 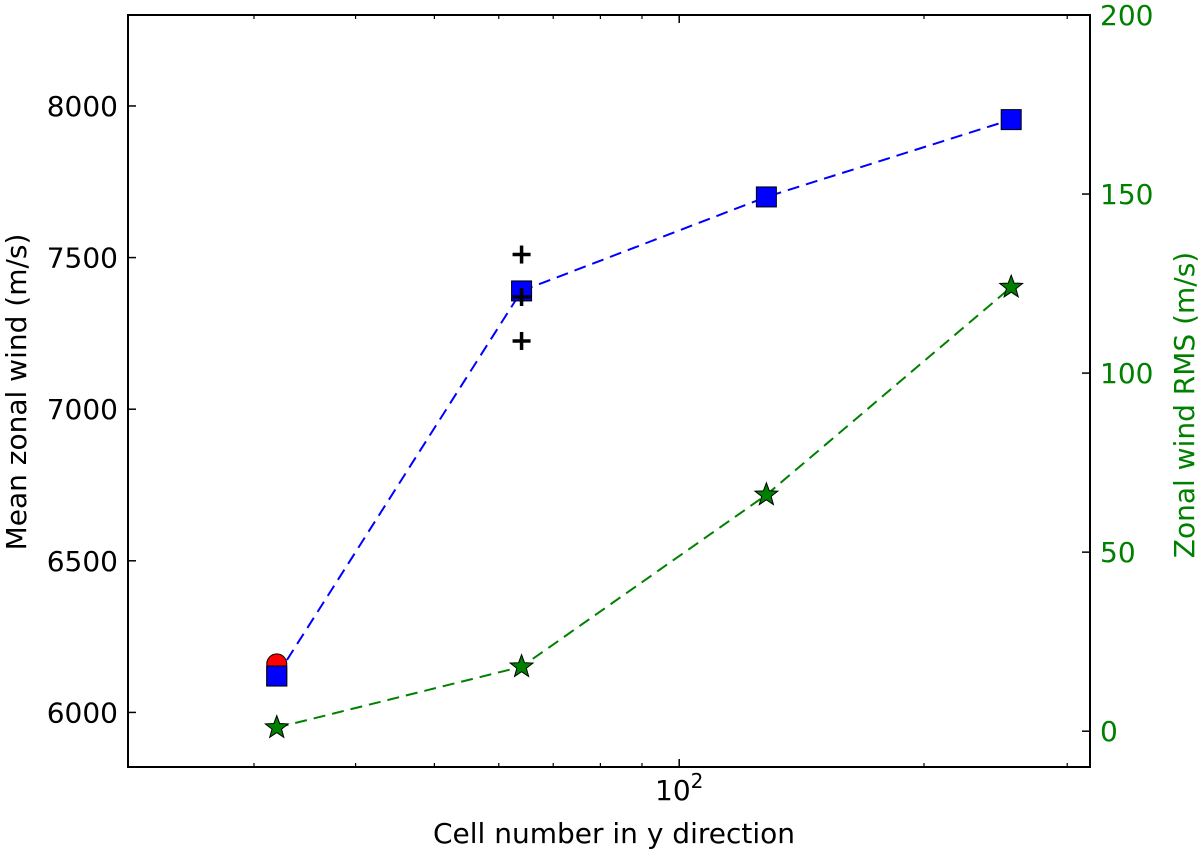 I want to click on y2-tick-label: 50, so click(x=1118, y=552).